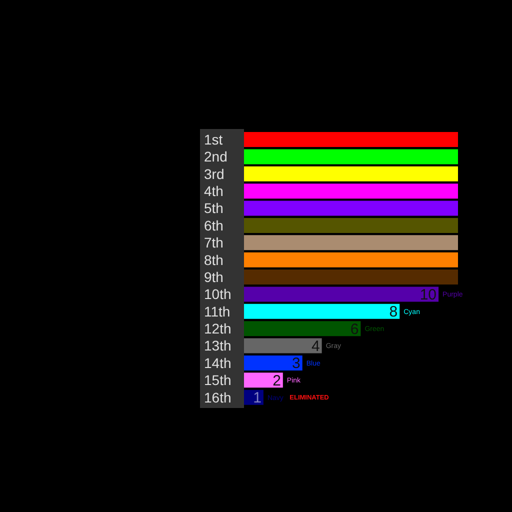 The image size is (512, 512). Describe the element at coordinates (217, 311) in the screenshot. I see `y-tick-label: 11th` at that location.